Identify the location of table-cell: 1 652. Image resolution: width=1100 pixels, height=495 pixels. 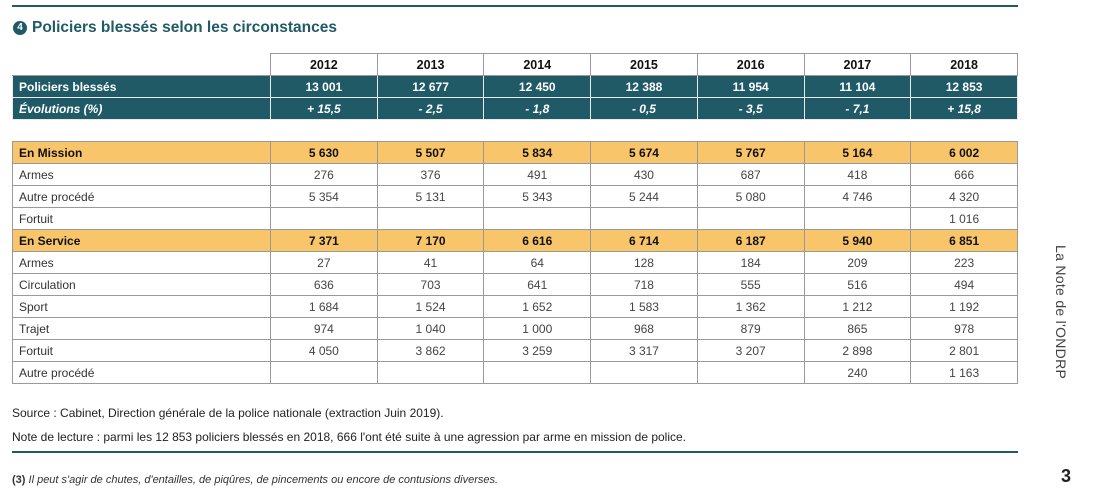
(537, 306).